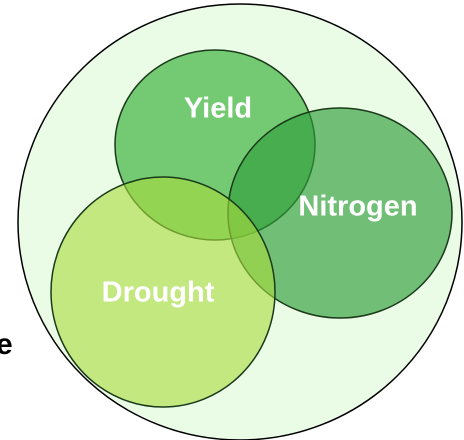 This screenshot has height=440, width=464. I want to click on node-label: Drought, so click(158, 293).